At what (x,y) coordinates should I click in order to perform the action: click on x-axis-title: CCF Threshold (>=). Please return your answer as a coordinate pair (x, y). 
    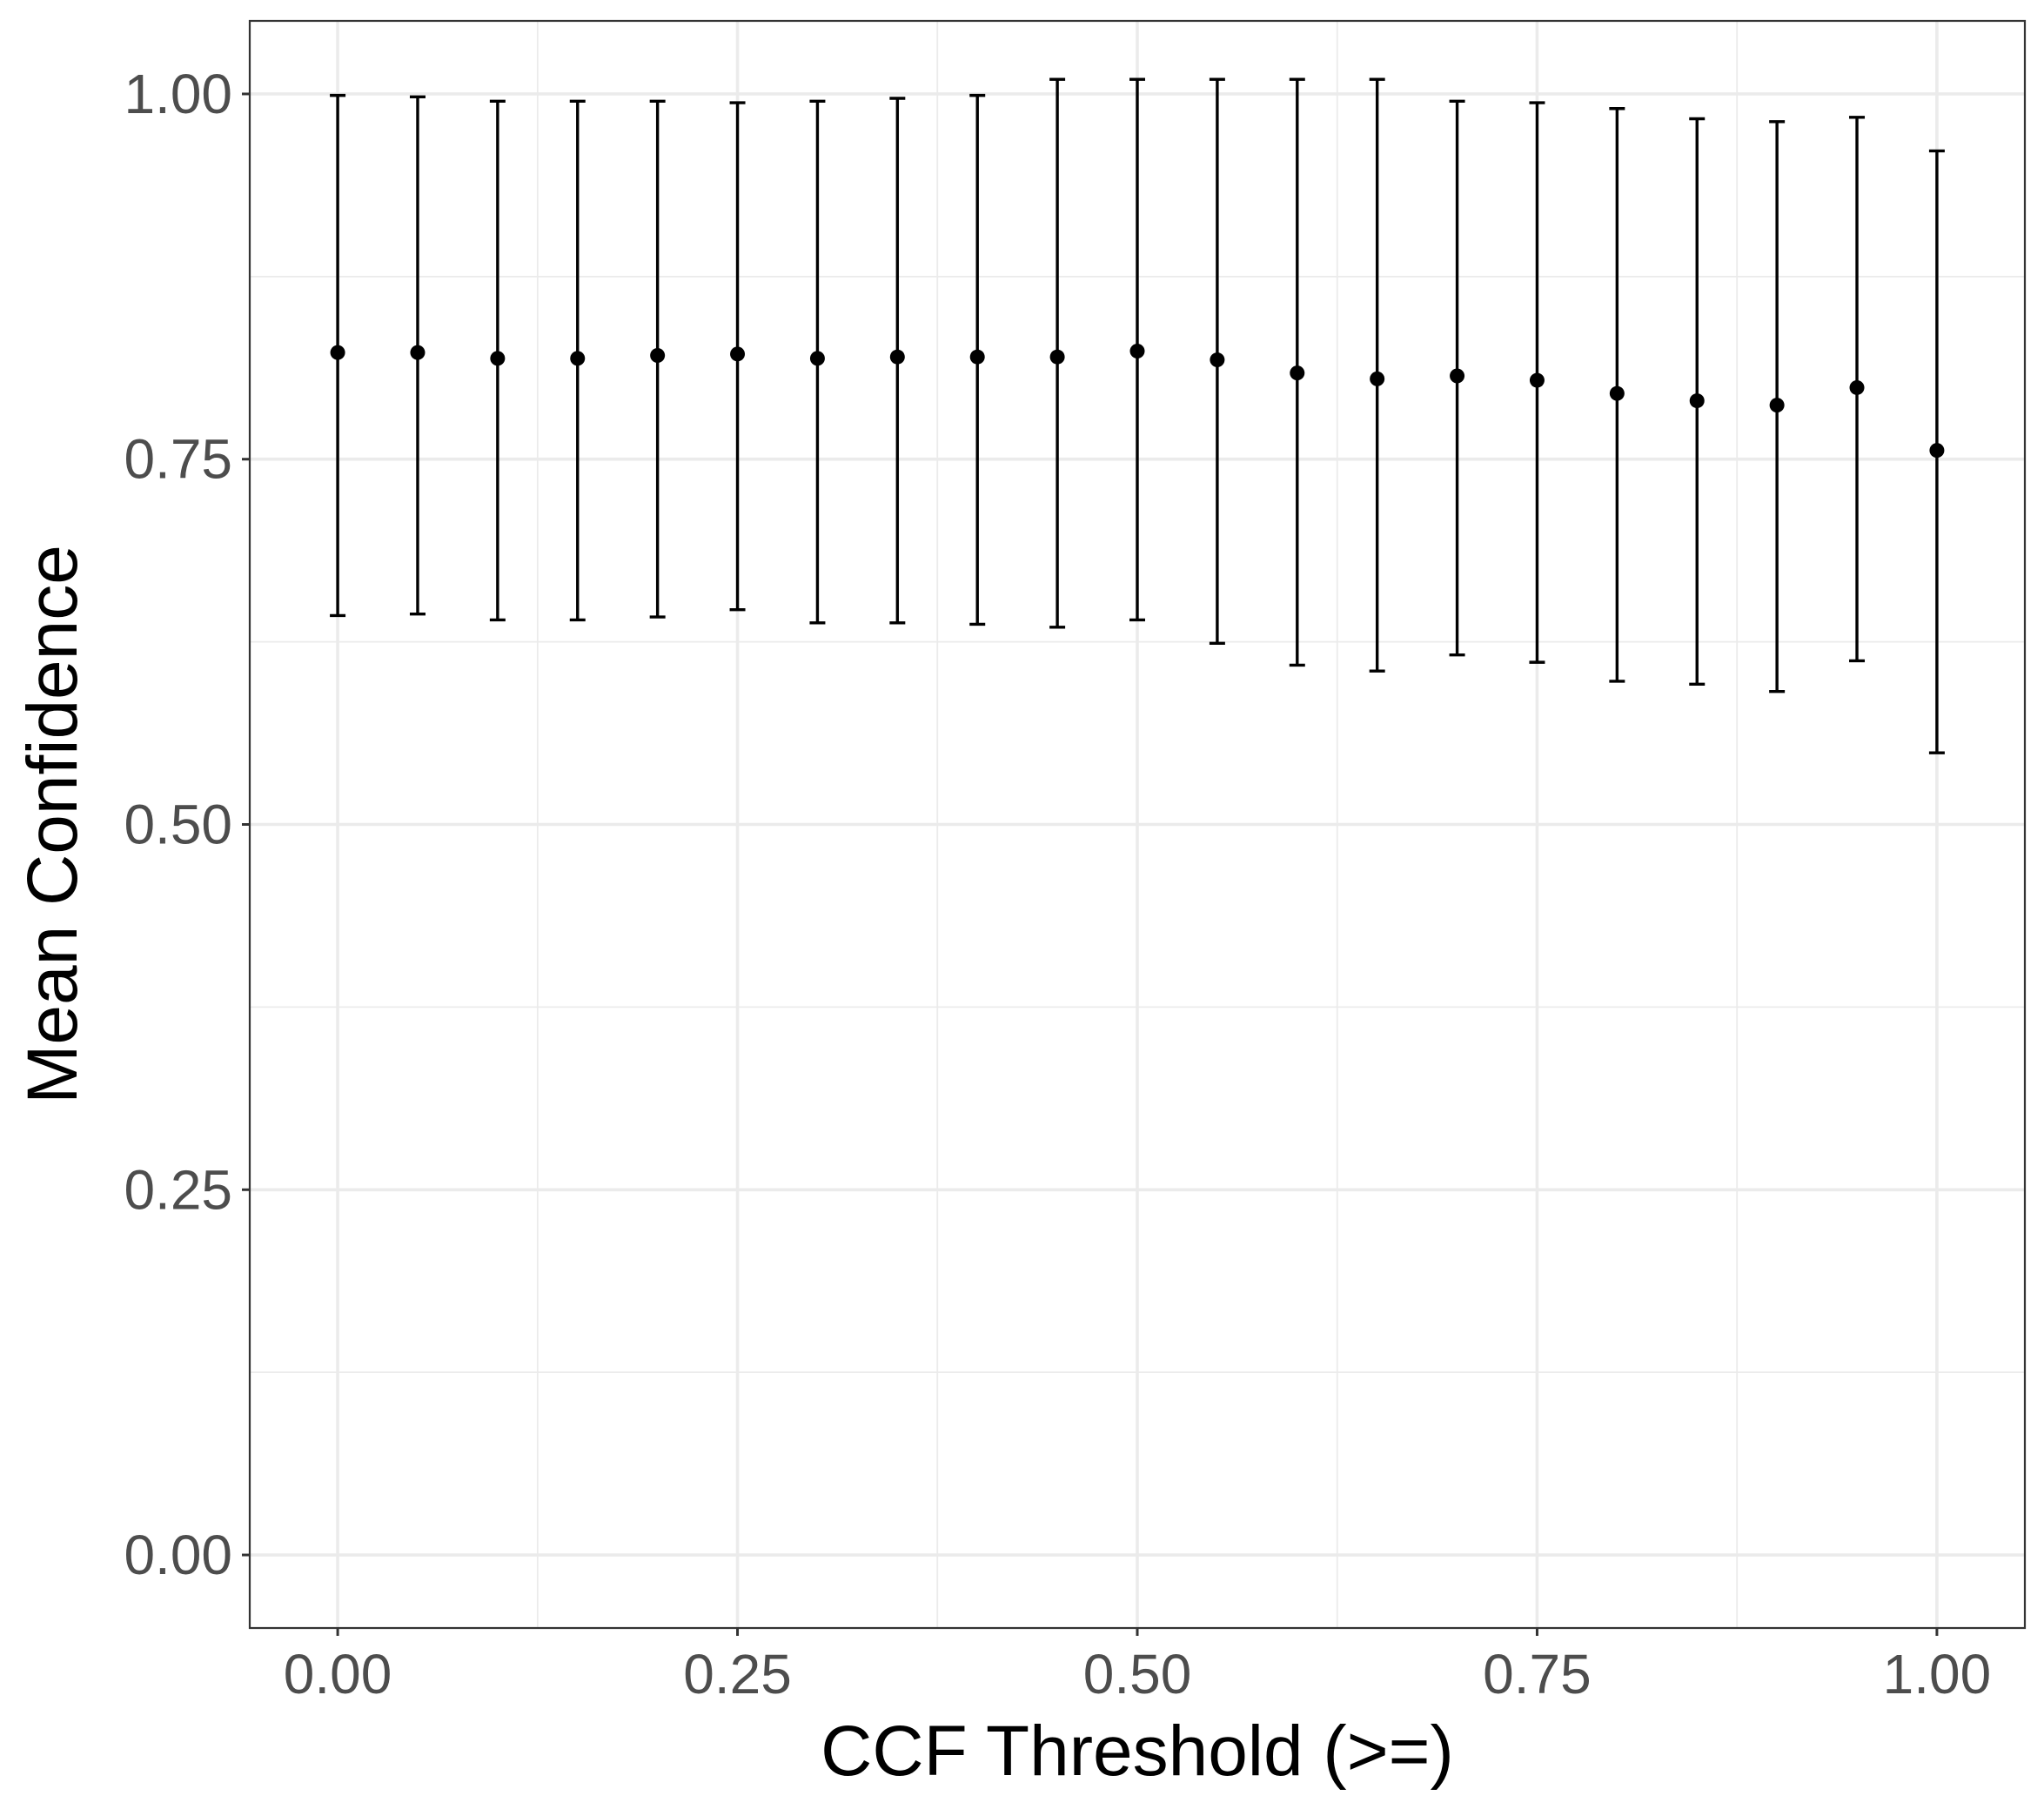
    Looking at the image, I should click on (1137, 1751).